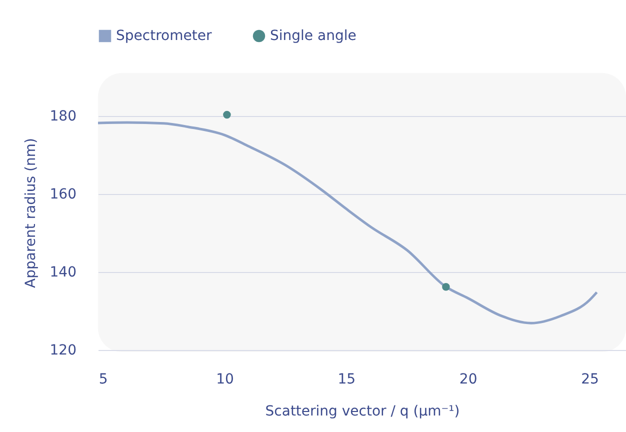 This screenshot has width=626, height=432. What do you see at coordinates (468, 380) in the screenshot?
I see `x-tick-label: 20` at bounding box center [468, 380].